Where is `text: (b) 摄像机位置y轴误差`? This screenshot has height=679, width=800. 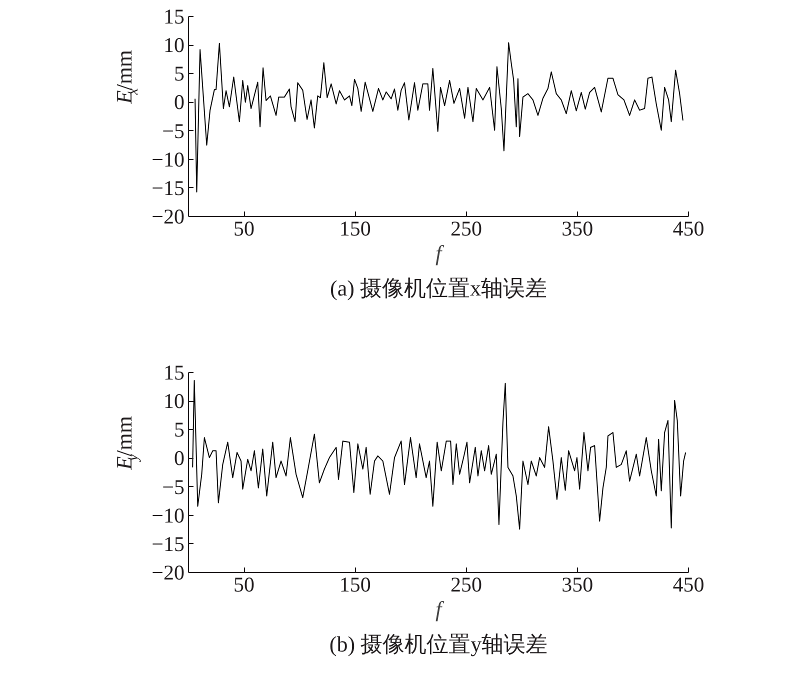 text: (b) 摄像机位置y轴误差 is located at coordinates (438, 644).